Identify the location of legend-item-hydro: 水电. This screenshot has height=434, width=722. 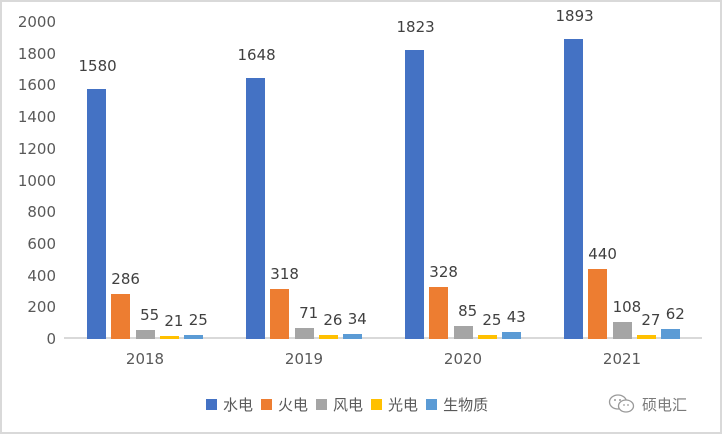
(229, 404).